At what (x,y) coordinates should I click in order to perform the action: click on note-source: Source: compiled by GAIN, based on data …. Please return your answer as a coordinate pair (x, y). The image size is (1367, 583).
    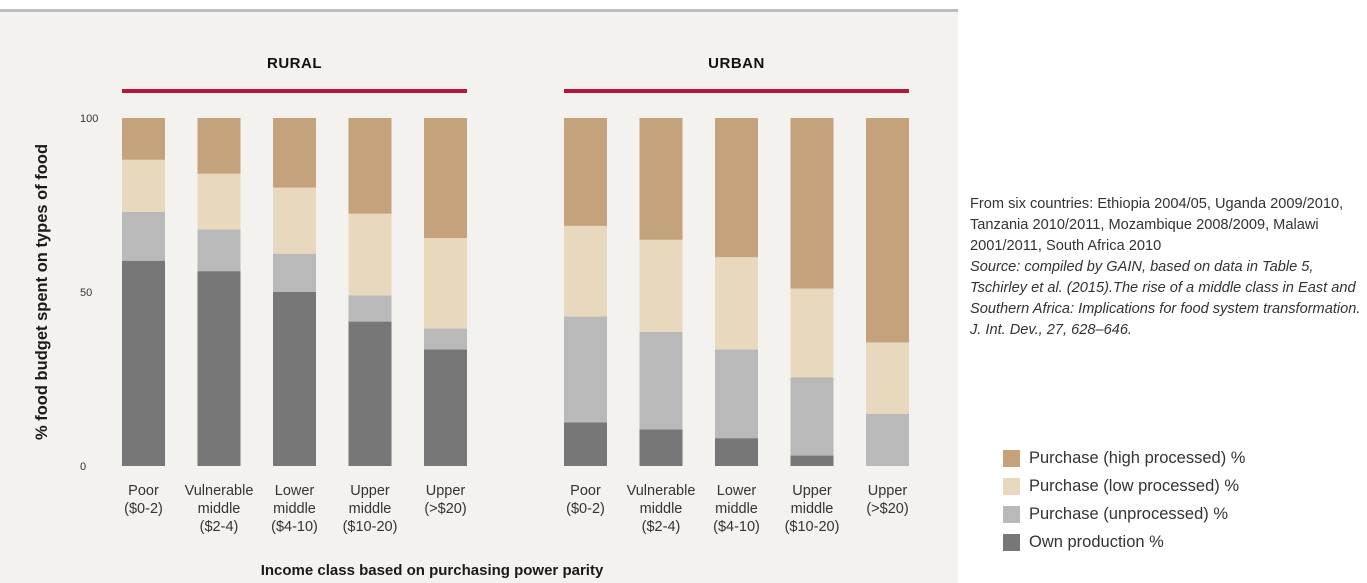
    Looking at the image, I should click on (1166, 299).